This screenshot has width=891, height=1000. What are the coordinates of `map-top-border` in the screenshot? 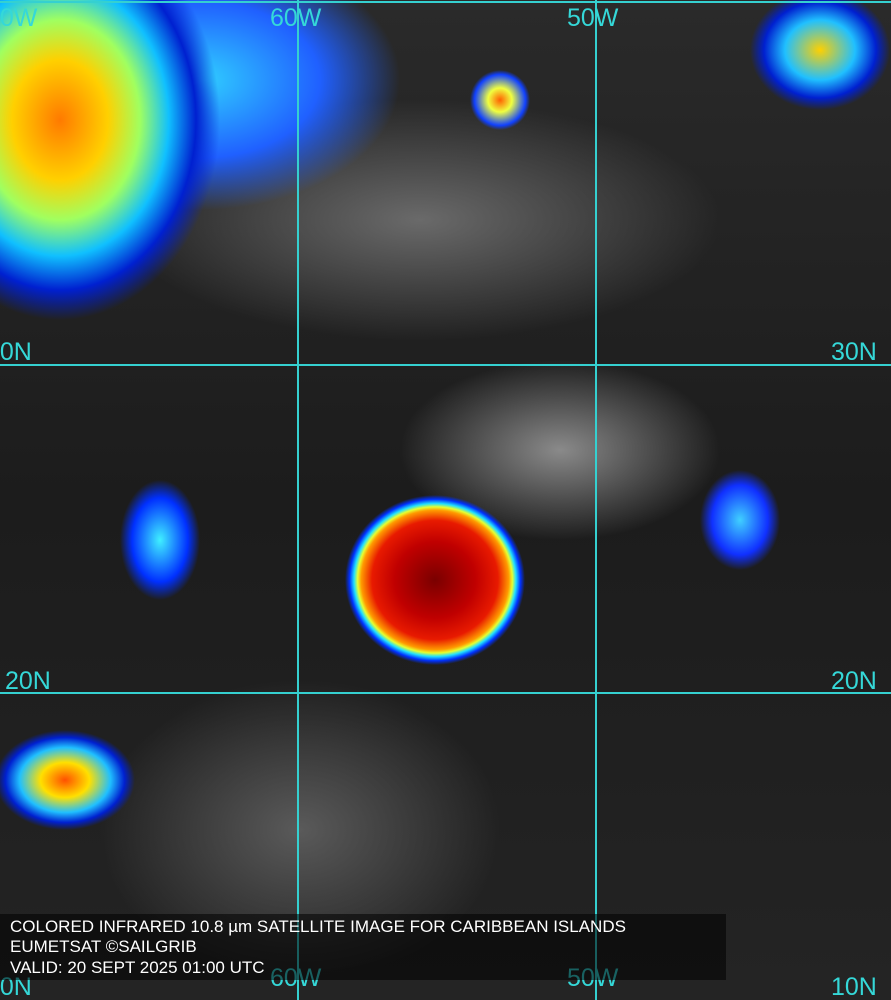 It's located at (445, 2).